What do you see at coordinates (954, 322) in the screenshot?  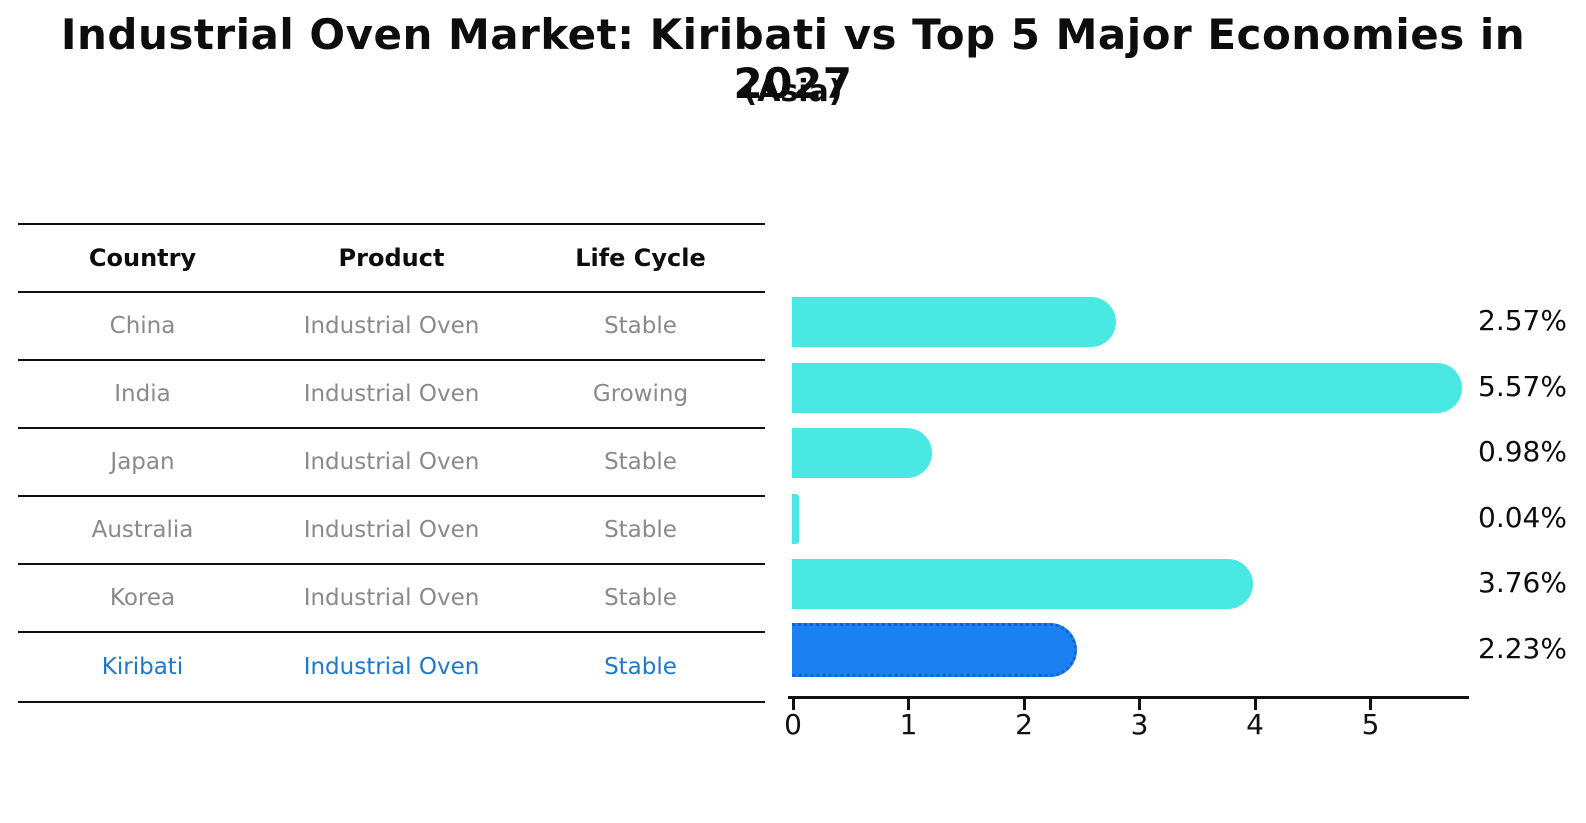 I see `bar-china` at bounding box center [954, 322].